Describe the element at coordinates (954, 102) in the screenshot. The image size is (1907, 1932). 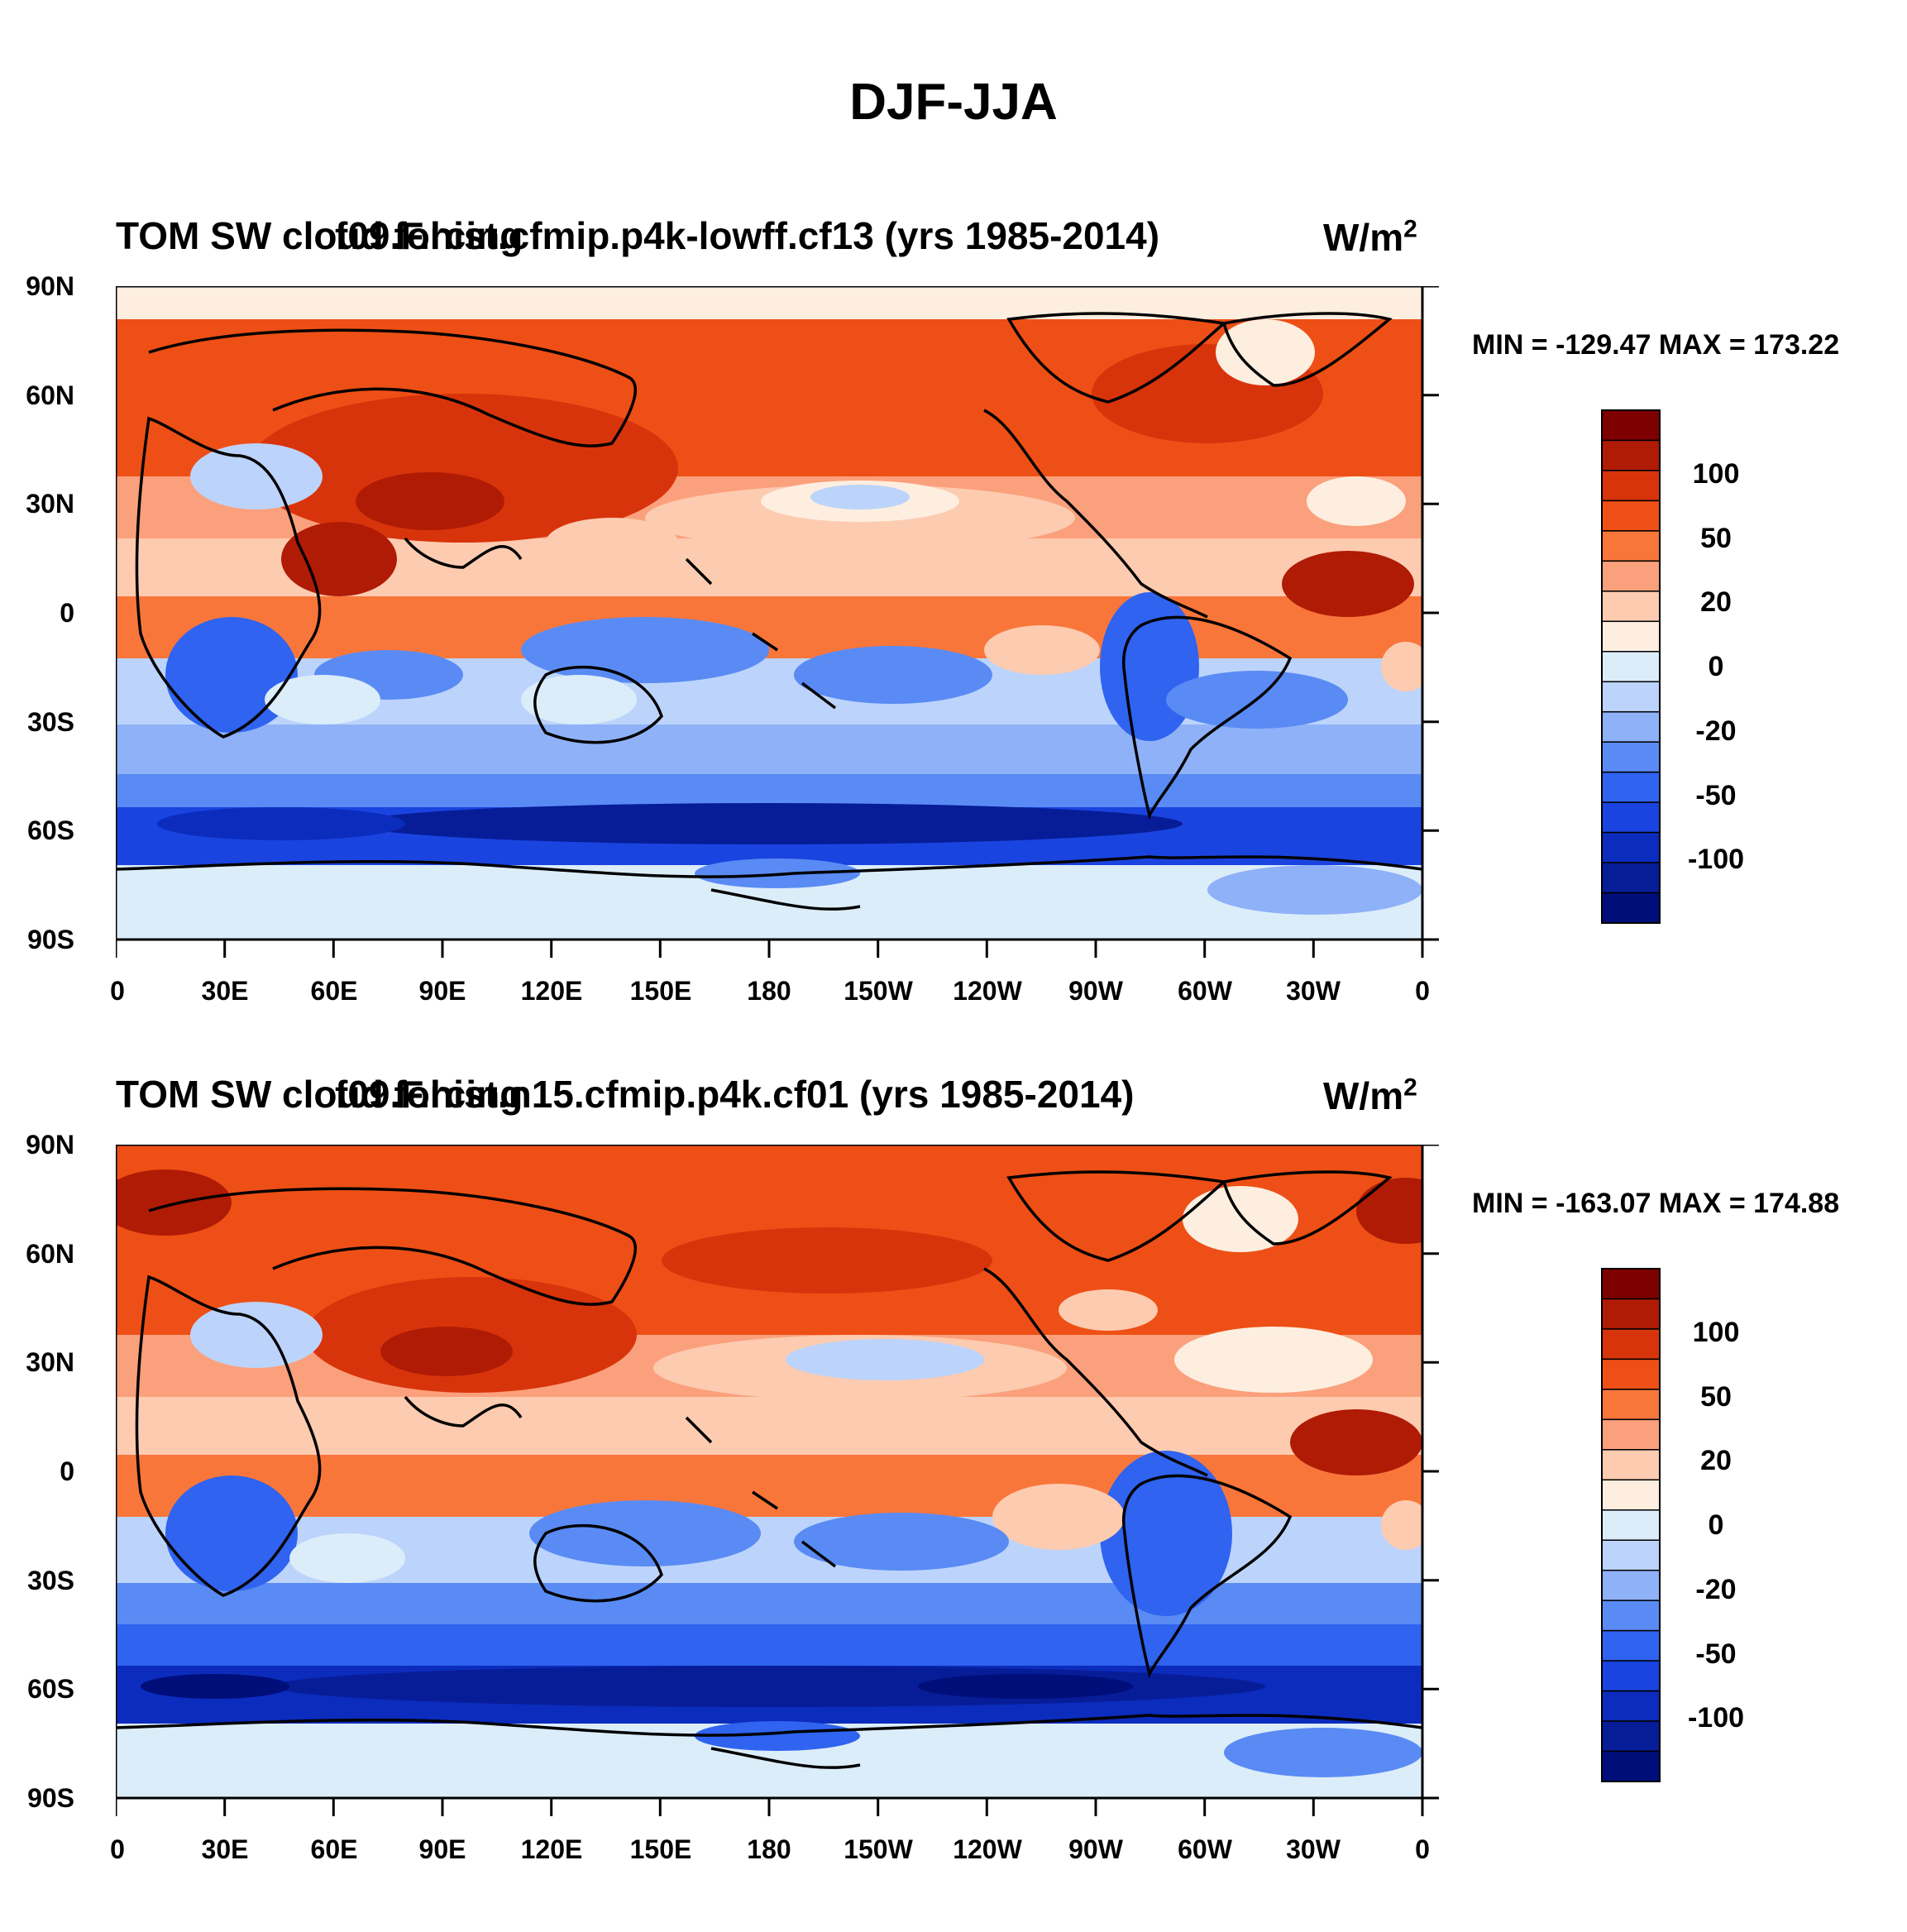
I see `page-title: DJF-JJA` at that location.